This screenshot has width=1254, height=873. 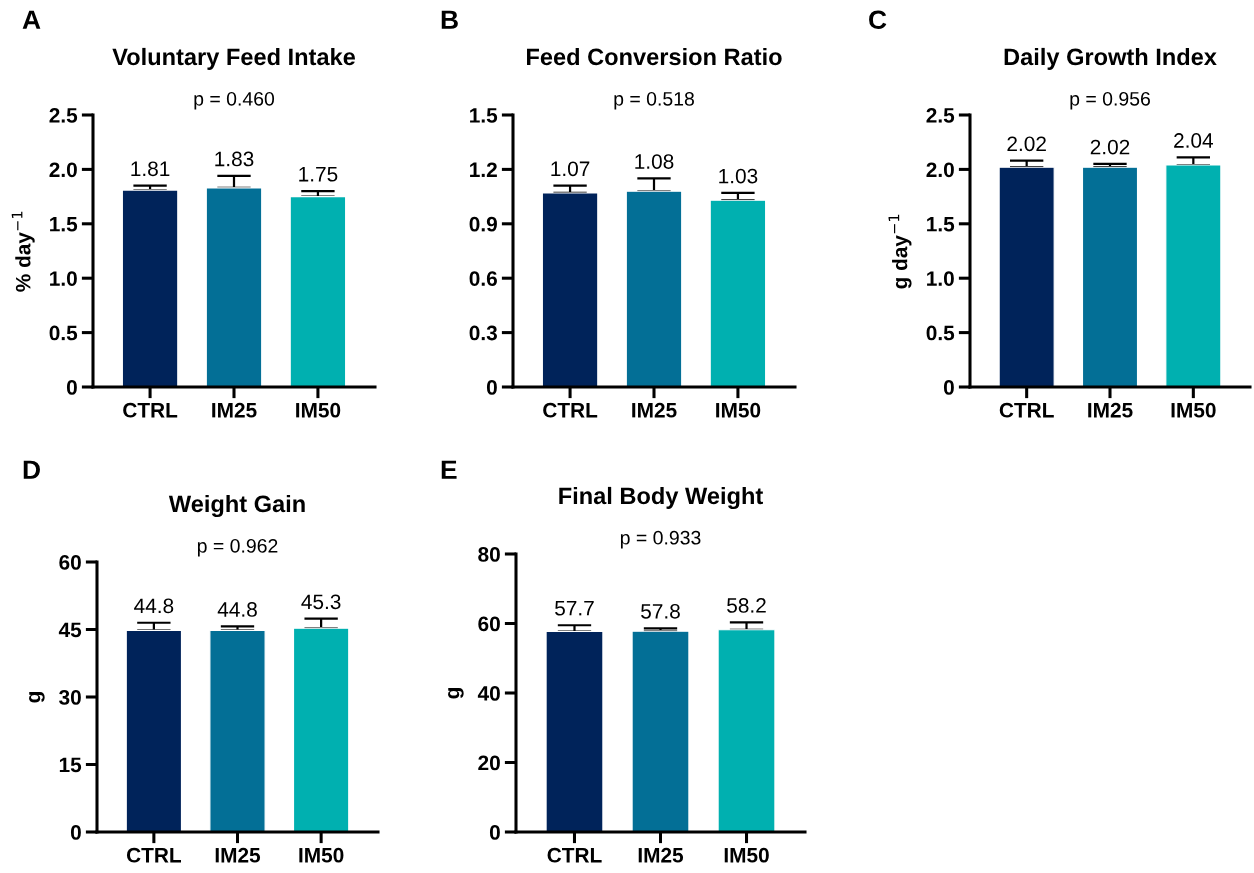 I want to click on text: p = 0.956, so click(x=1110, y=100).